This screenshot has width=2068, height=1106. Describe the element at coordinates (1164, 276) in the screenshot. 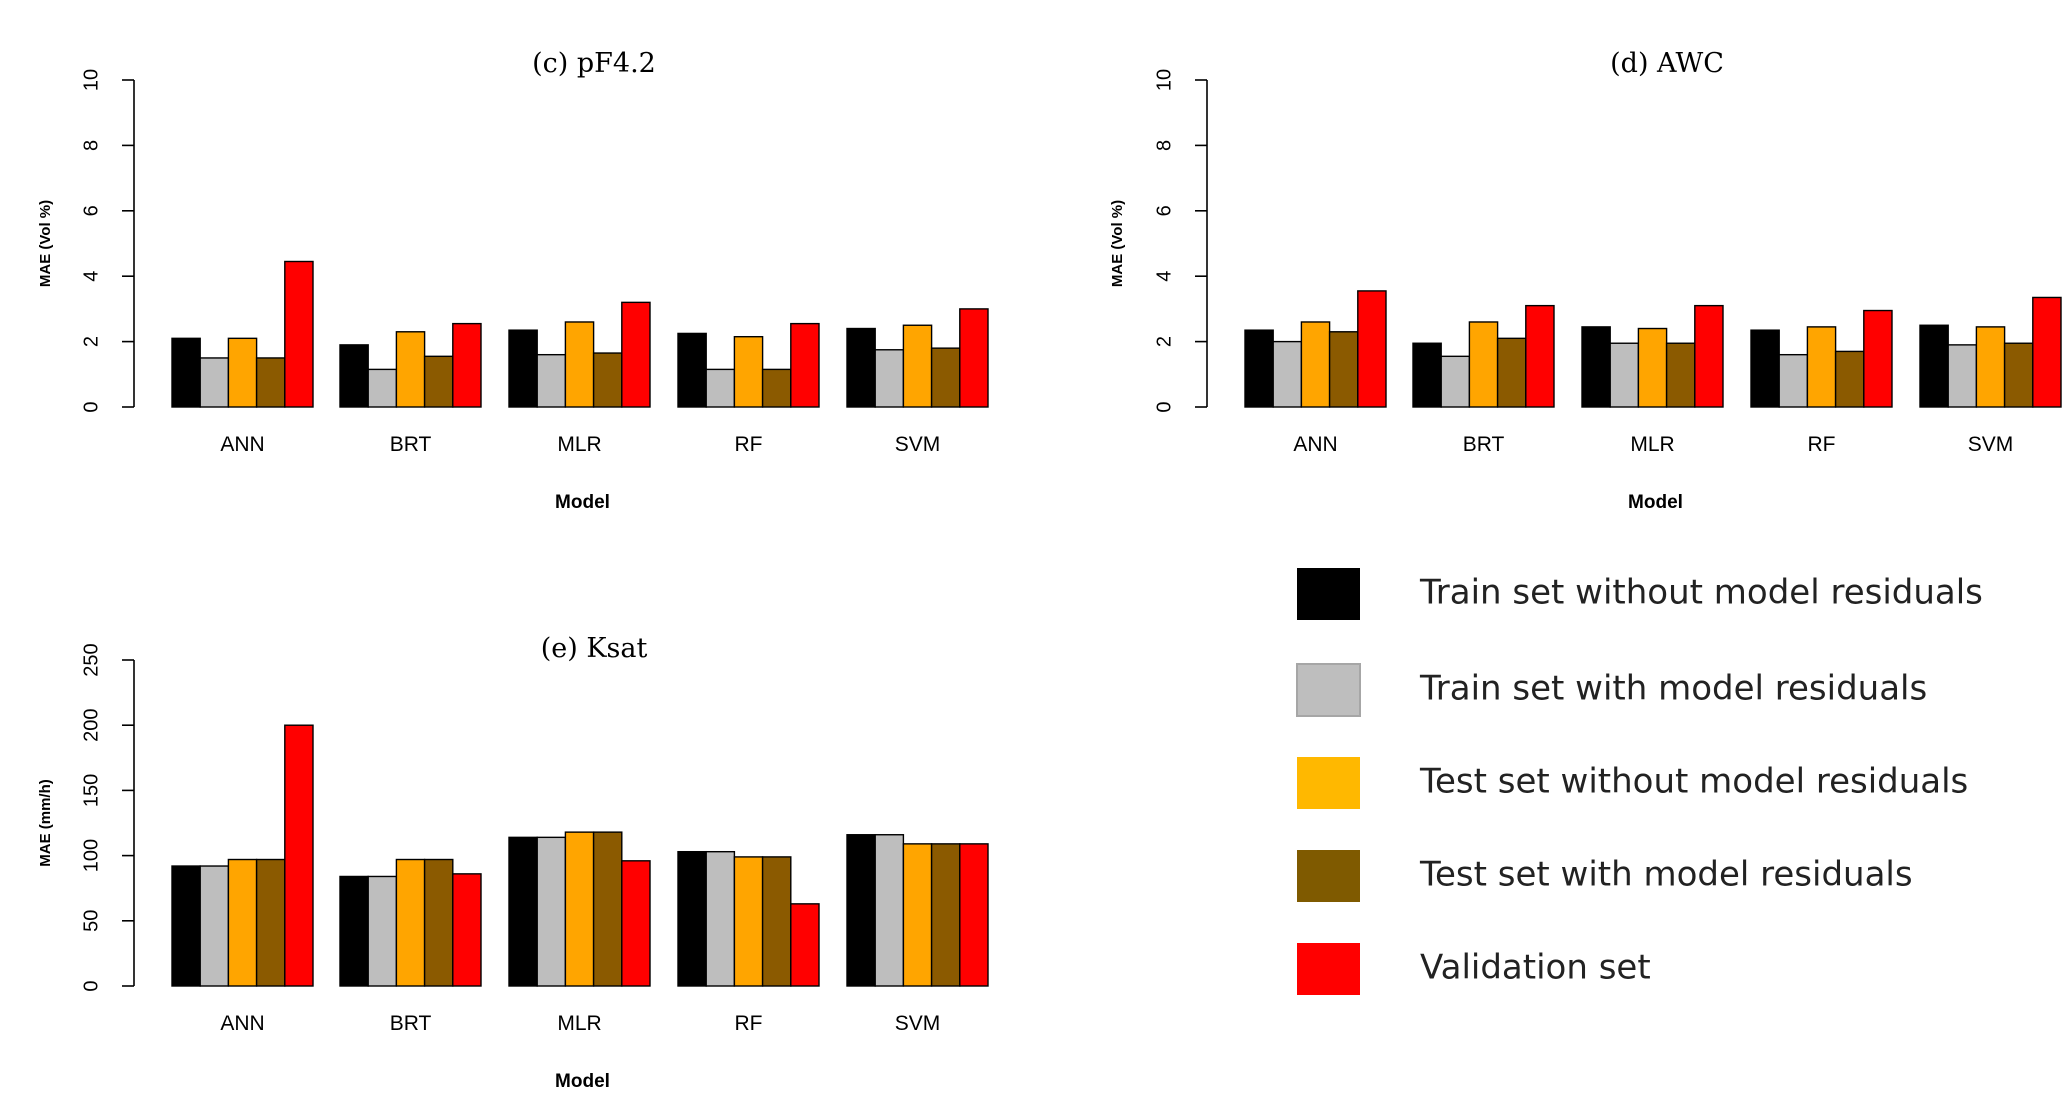

I see `y-tick-label: 4` at that location.